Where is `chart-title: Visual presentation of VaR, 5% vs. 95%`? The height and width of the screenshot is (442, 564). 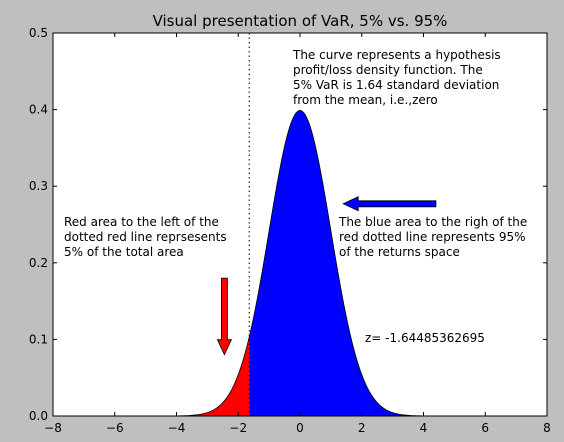
chart-title: Visual presentation of VaR, 5% vs. 95% is located at coordinates (300, 21).